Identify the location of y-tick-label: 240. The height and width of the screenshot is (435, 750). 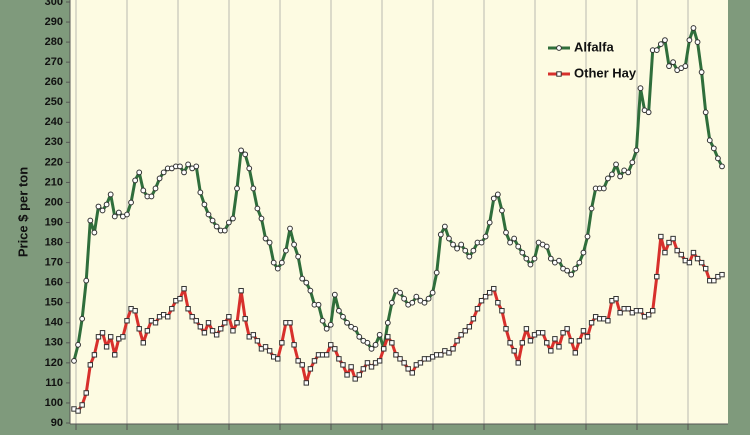
(54, 122).